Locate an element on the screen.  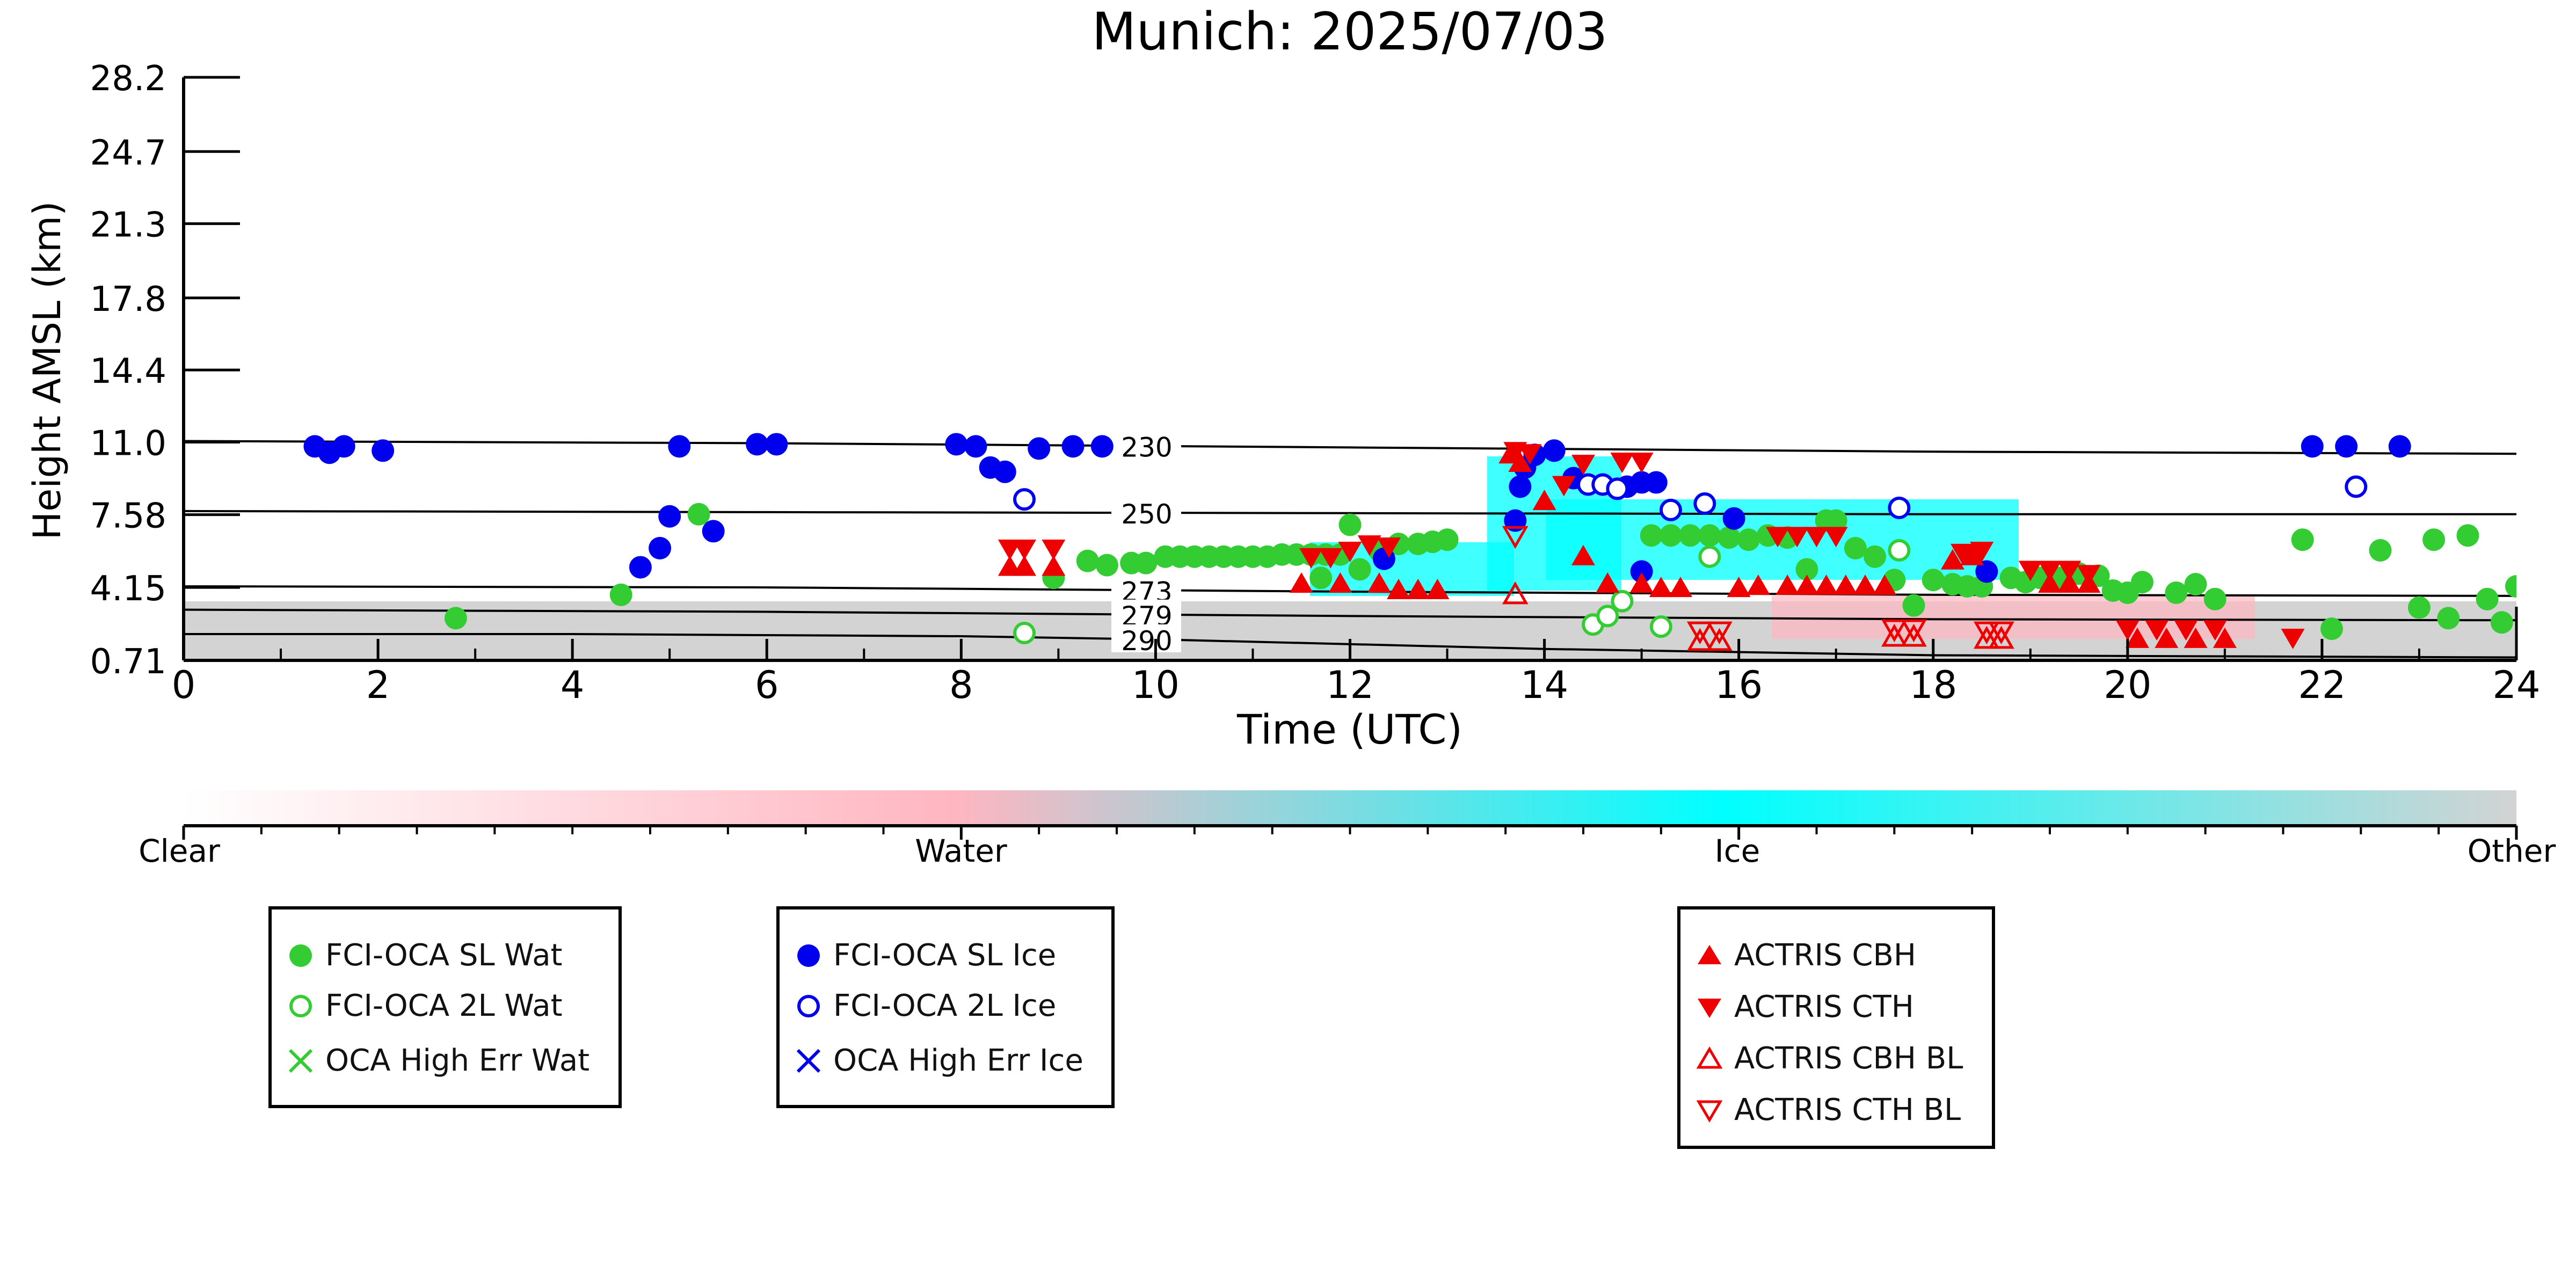
legend-item-cth: ACTRIS CTH is located at coordinates (1836, 1007).